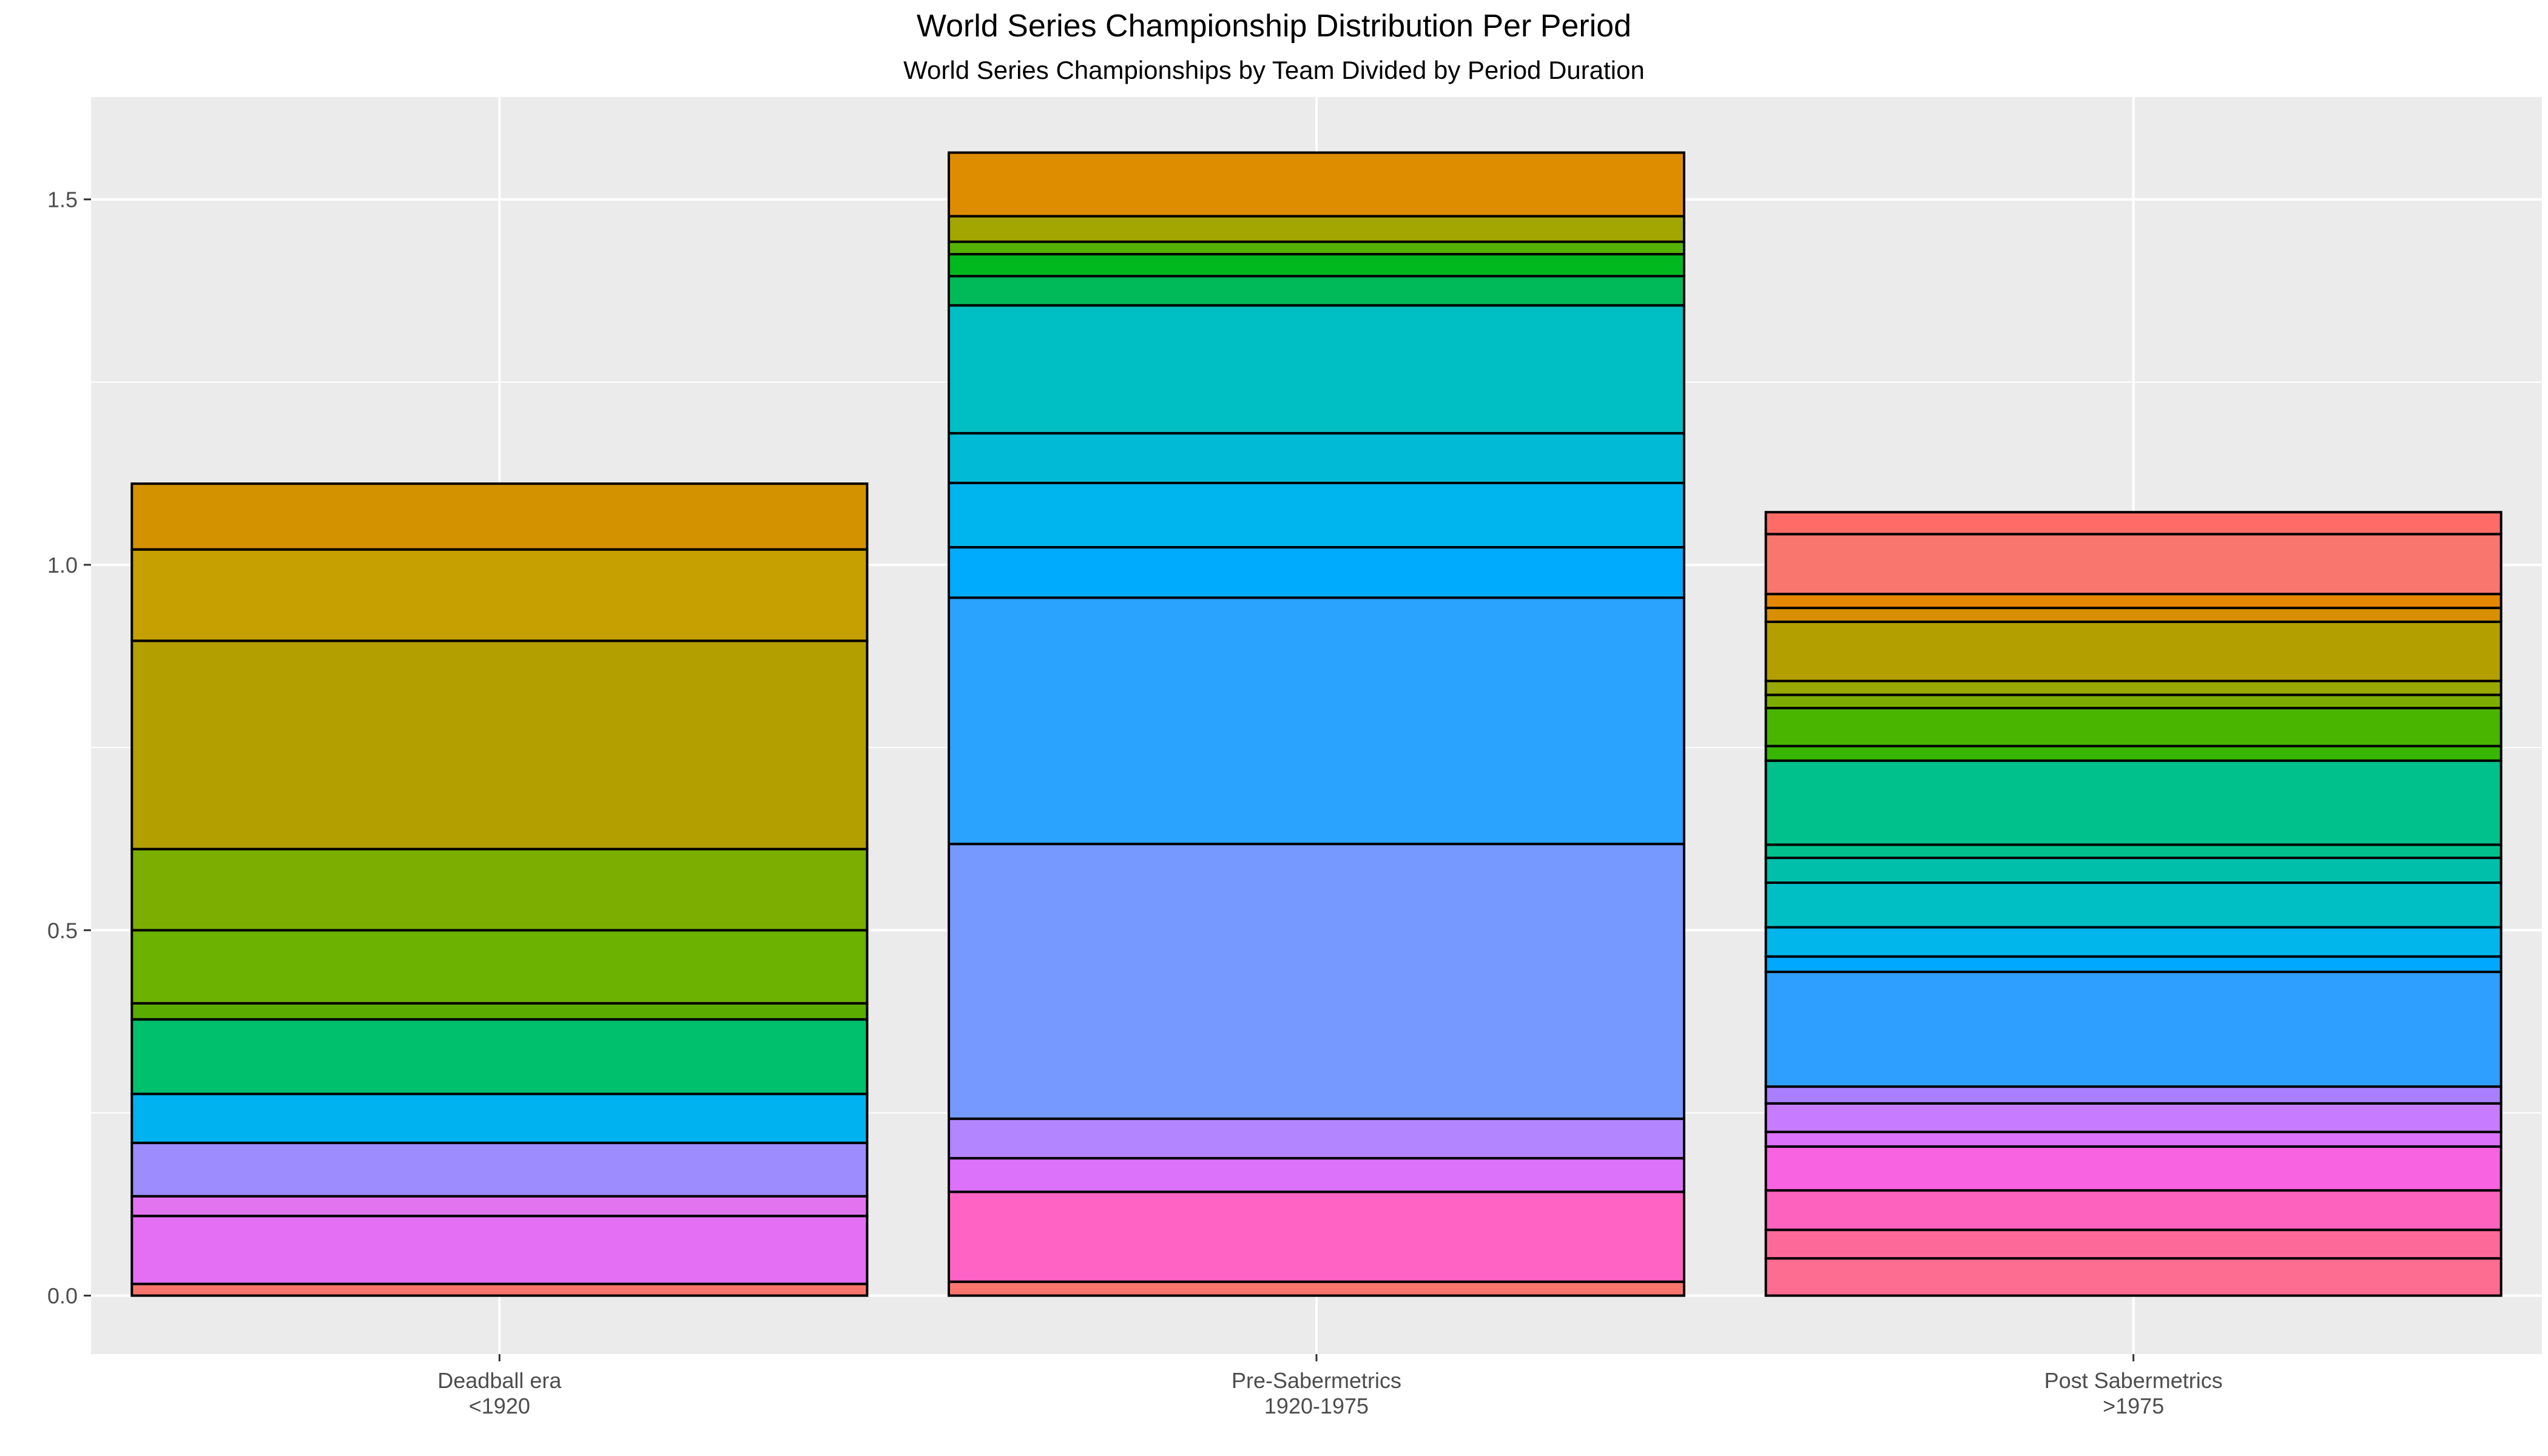  What do you see at coordinates (1316, 1406) in the screenshot?
I see `x-tick-sublabel: 1920-1975` at bounding box center [1316, 1406].